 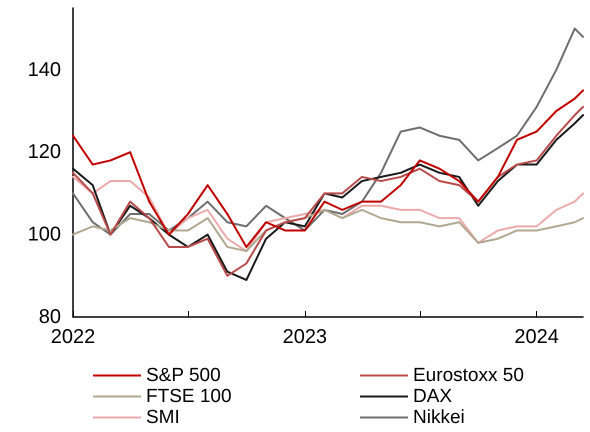 I want to click on legend-label: SMI, so click(x=163, y=417).